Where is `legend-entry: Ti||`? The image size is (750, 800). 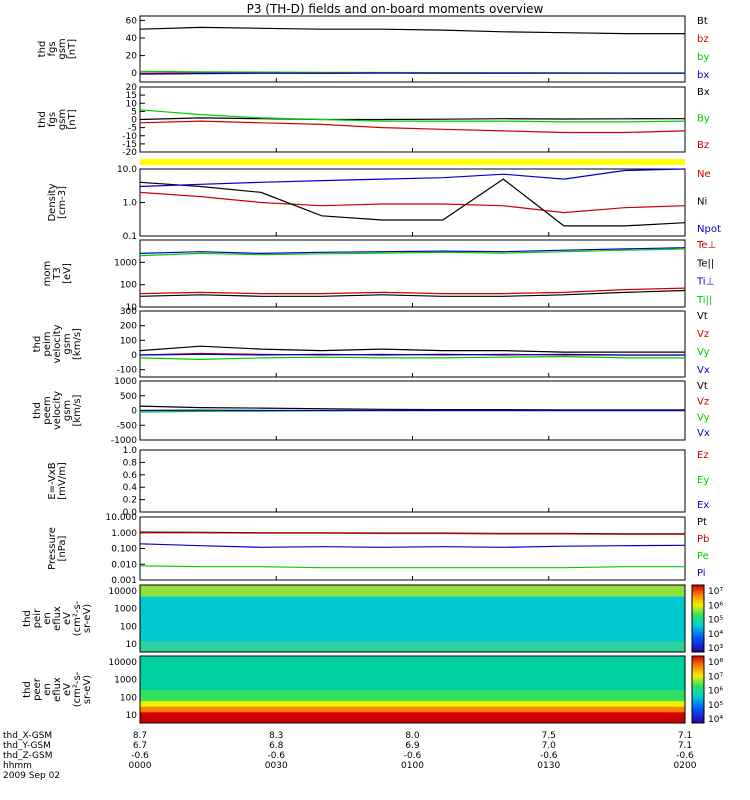
legend-entry: Ti|| is located at coordinates (704, 300).